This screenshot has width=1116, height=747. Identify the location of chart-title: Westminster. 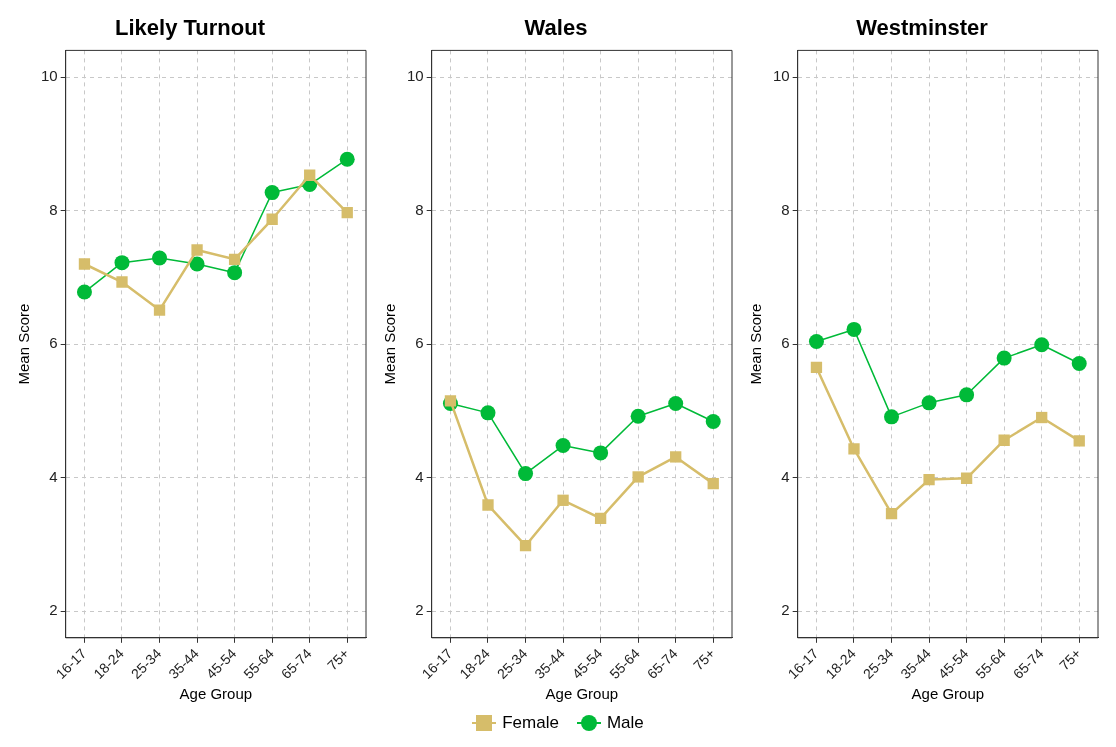
(922, 28).